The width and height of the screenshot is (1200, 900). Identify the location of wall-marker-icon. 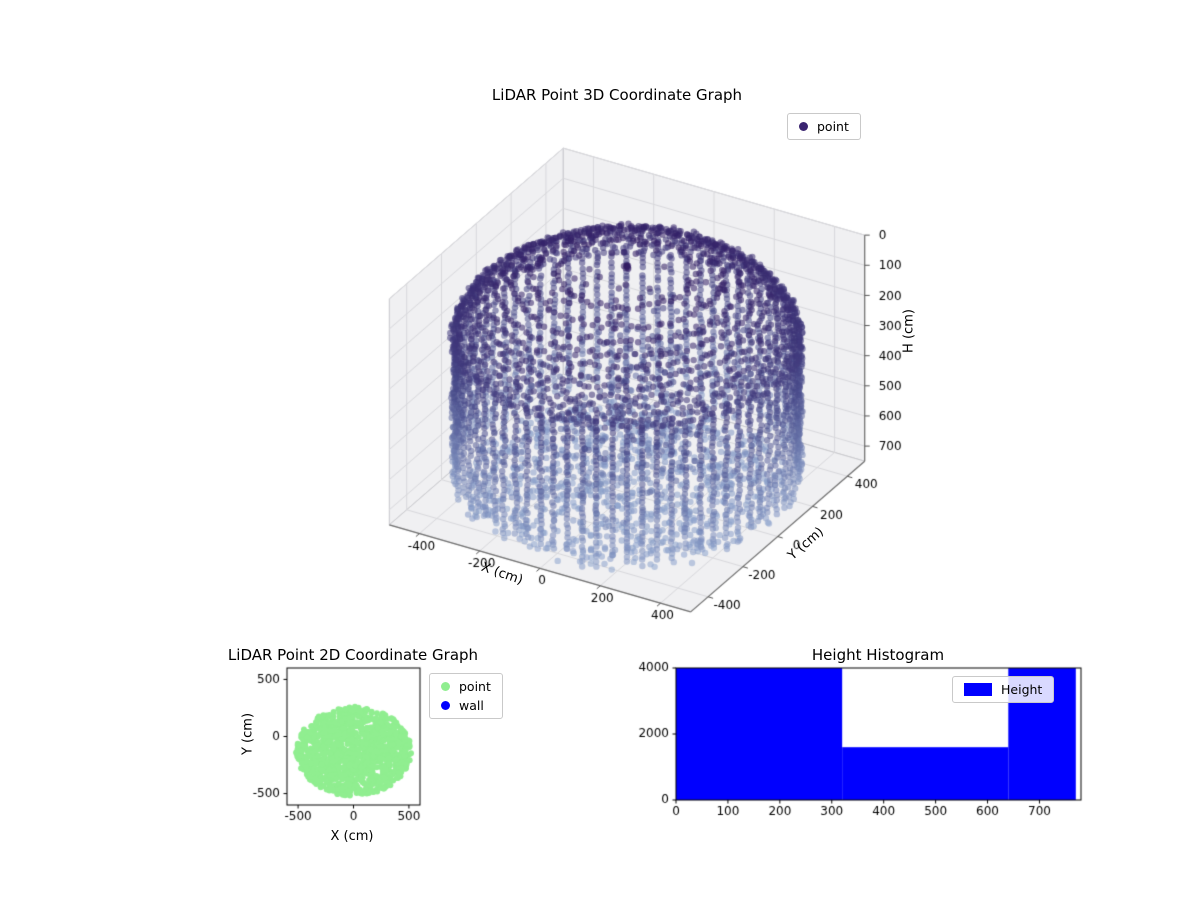
(445, 705).